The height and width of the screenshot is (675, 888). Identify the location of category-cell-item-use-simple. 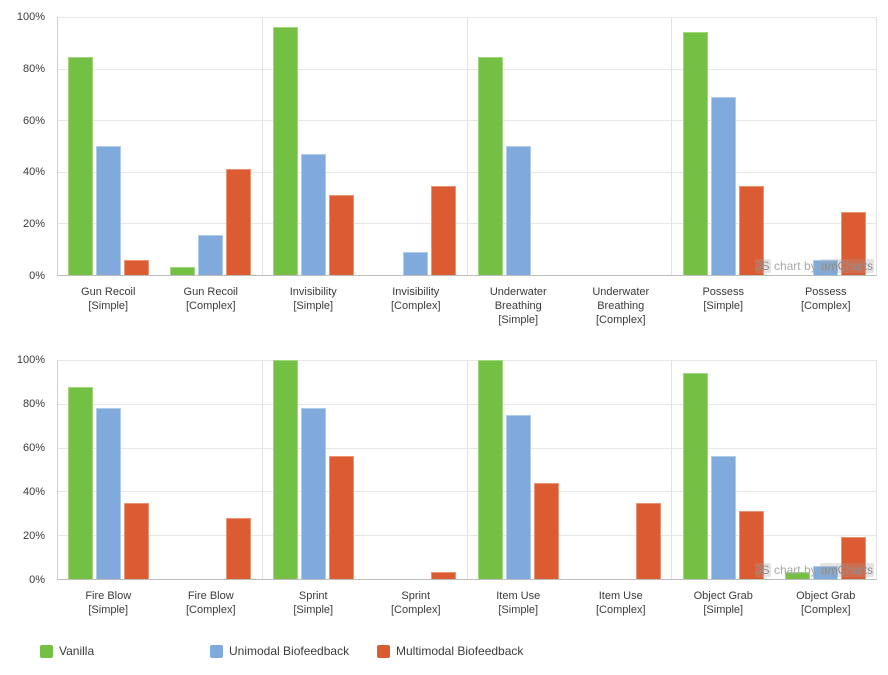
(519, 469).